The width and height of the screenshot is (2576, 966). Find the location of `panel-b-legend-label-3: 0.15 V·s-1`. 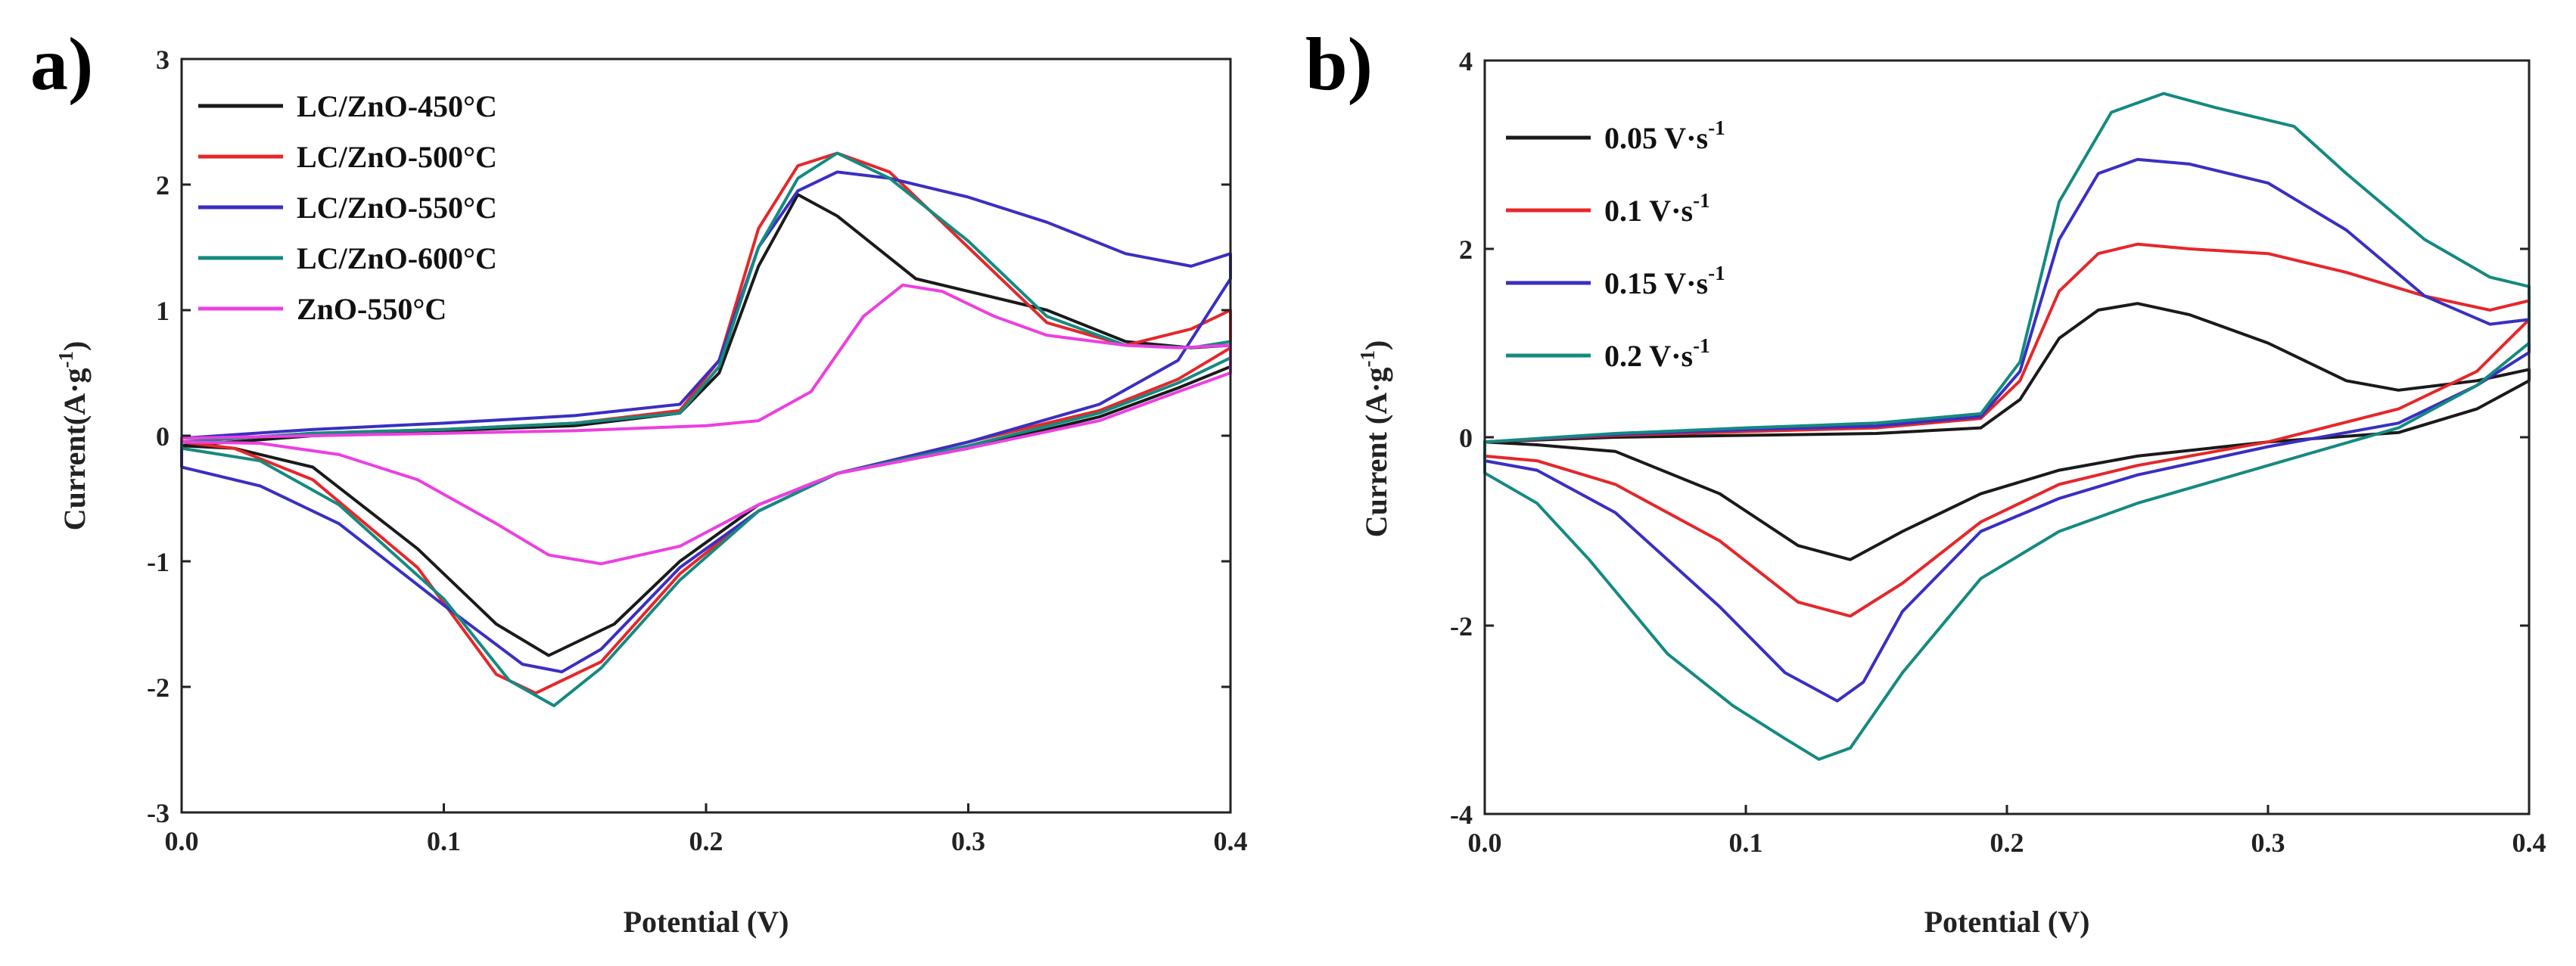

panel-b-legend-label-3: 0.15 V·s-1 is located at coordinates (1664, 281).